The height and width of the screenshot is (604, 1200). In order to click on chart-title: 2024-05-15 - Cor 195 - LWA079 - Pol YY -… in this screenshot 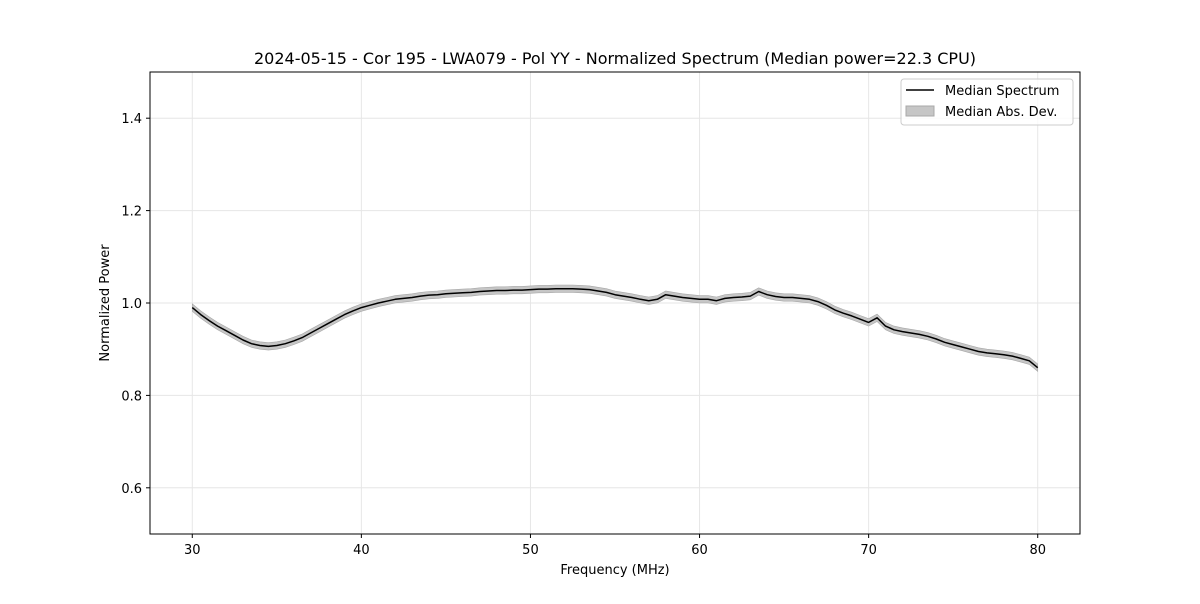, I will do `click(615, 58)`.